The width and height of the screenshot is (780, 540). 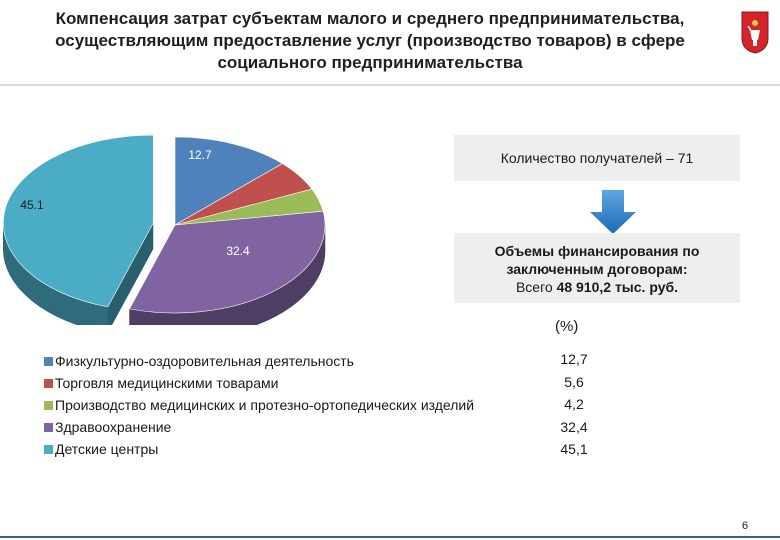 What do you see at coordinates (745, 526) in the screenshot?
I see `page-number: 6` at bounding box center [745, 526].